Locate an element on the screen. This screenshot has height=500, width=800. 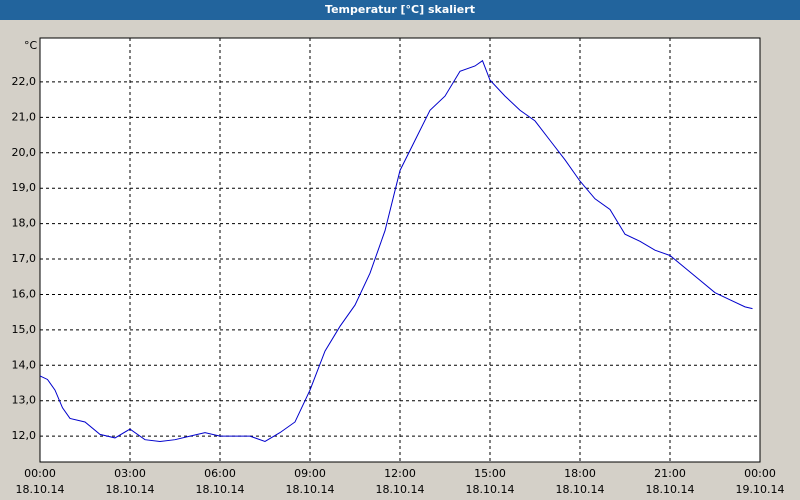
x-tick-label: 06:00 is located at coordinates (220, 473).